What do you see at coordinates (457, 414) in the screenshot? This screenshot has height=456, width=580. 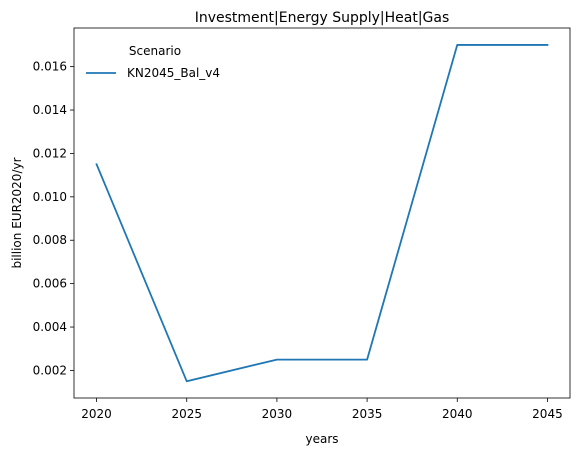 I see `x-tick-label: 2040` at bounding box center [457, 414].